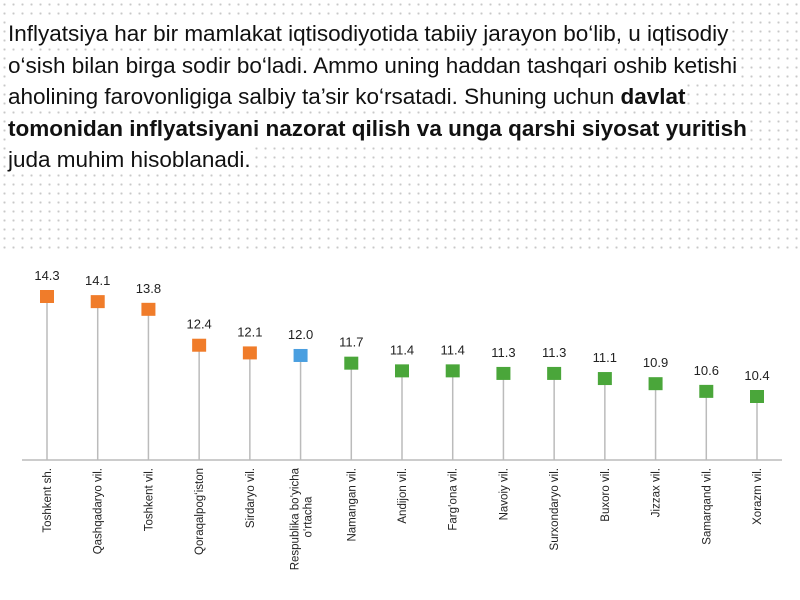 This screenshot has height=600, width=800. I want to click on value-label: 14.3, so click(46, 275).